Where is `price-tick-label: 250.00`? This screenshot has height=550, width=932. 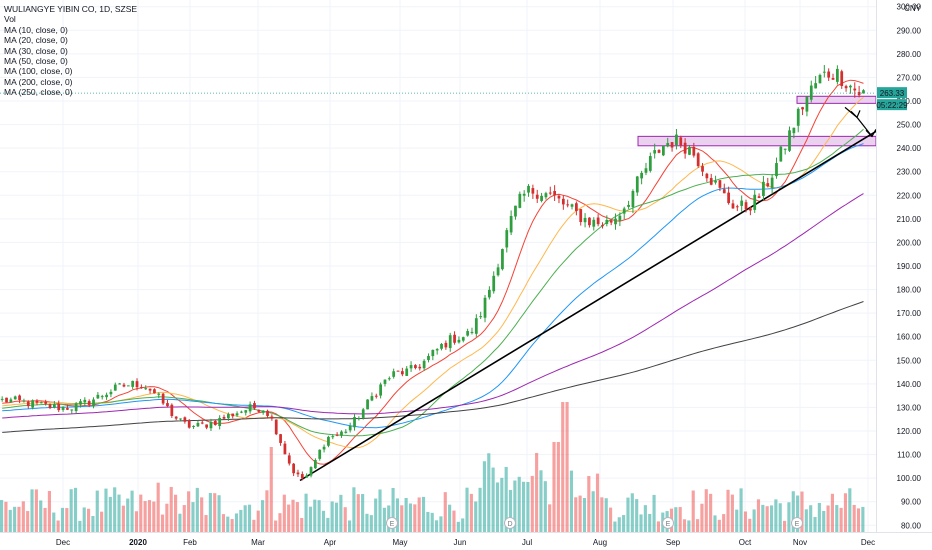
price-tick-label: 250.00 is located at coordinates (909, 125).